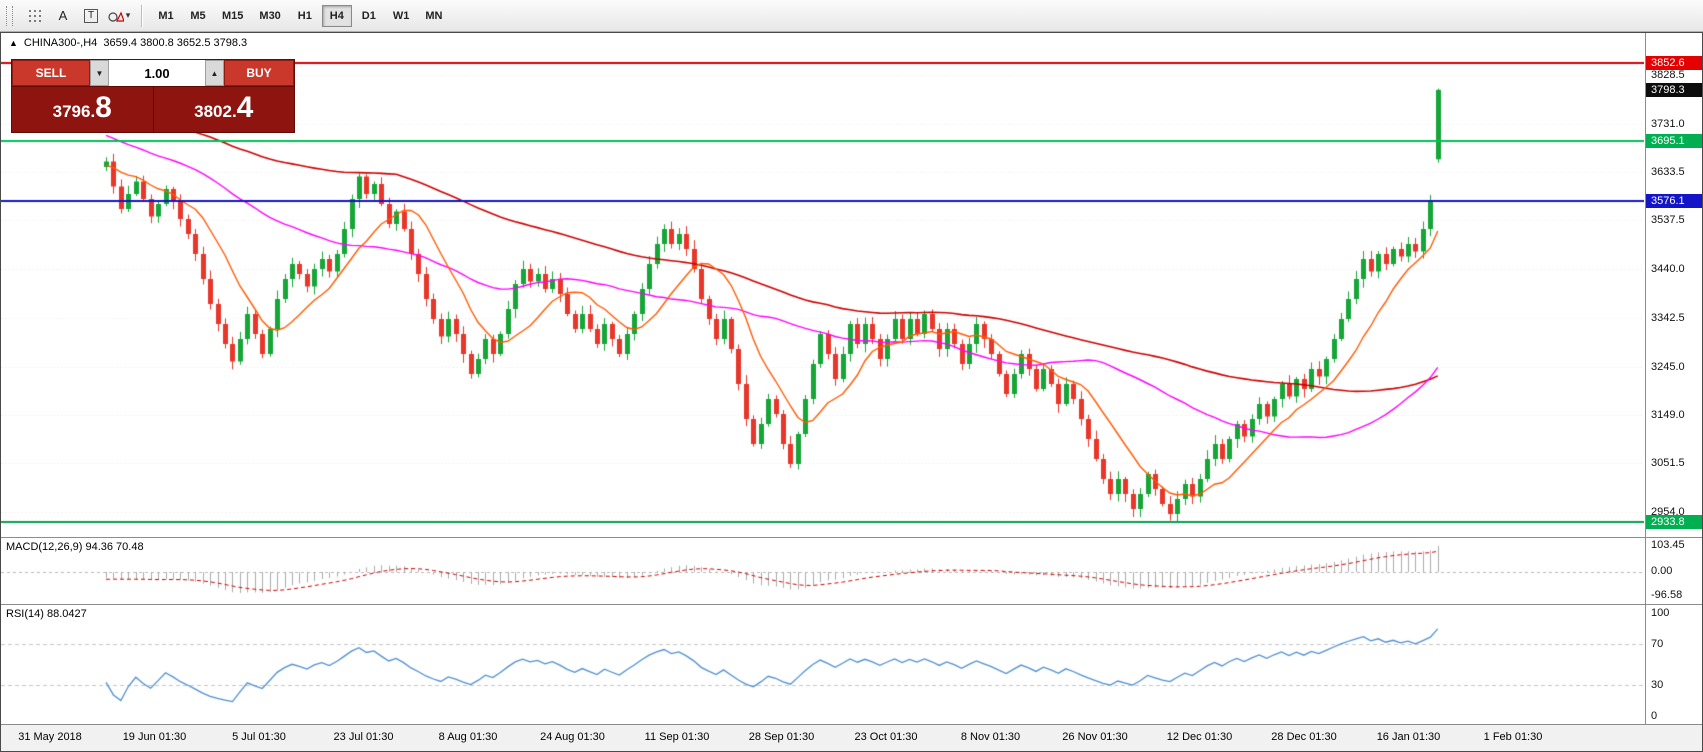  What do you see at coordinates (572, 737) in the screenshot?
I see `time-label: 24 Aug 01:30` at bounding box center [572, 737].